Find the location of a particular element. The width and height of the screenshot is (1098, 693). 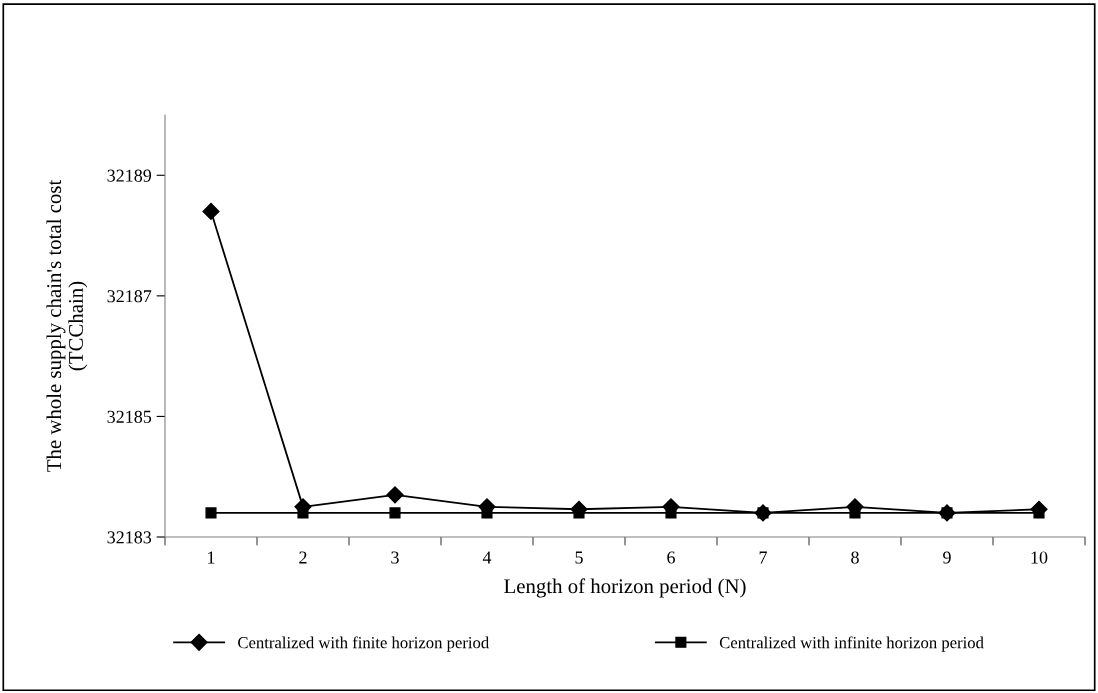

legend-label: Centralized with infinite horizon period is located at coordinates (851, 644).